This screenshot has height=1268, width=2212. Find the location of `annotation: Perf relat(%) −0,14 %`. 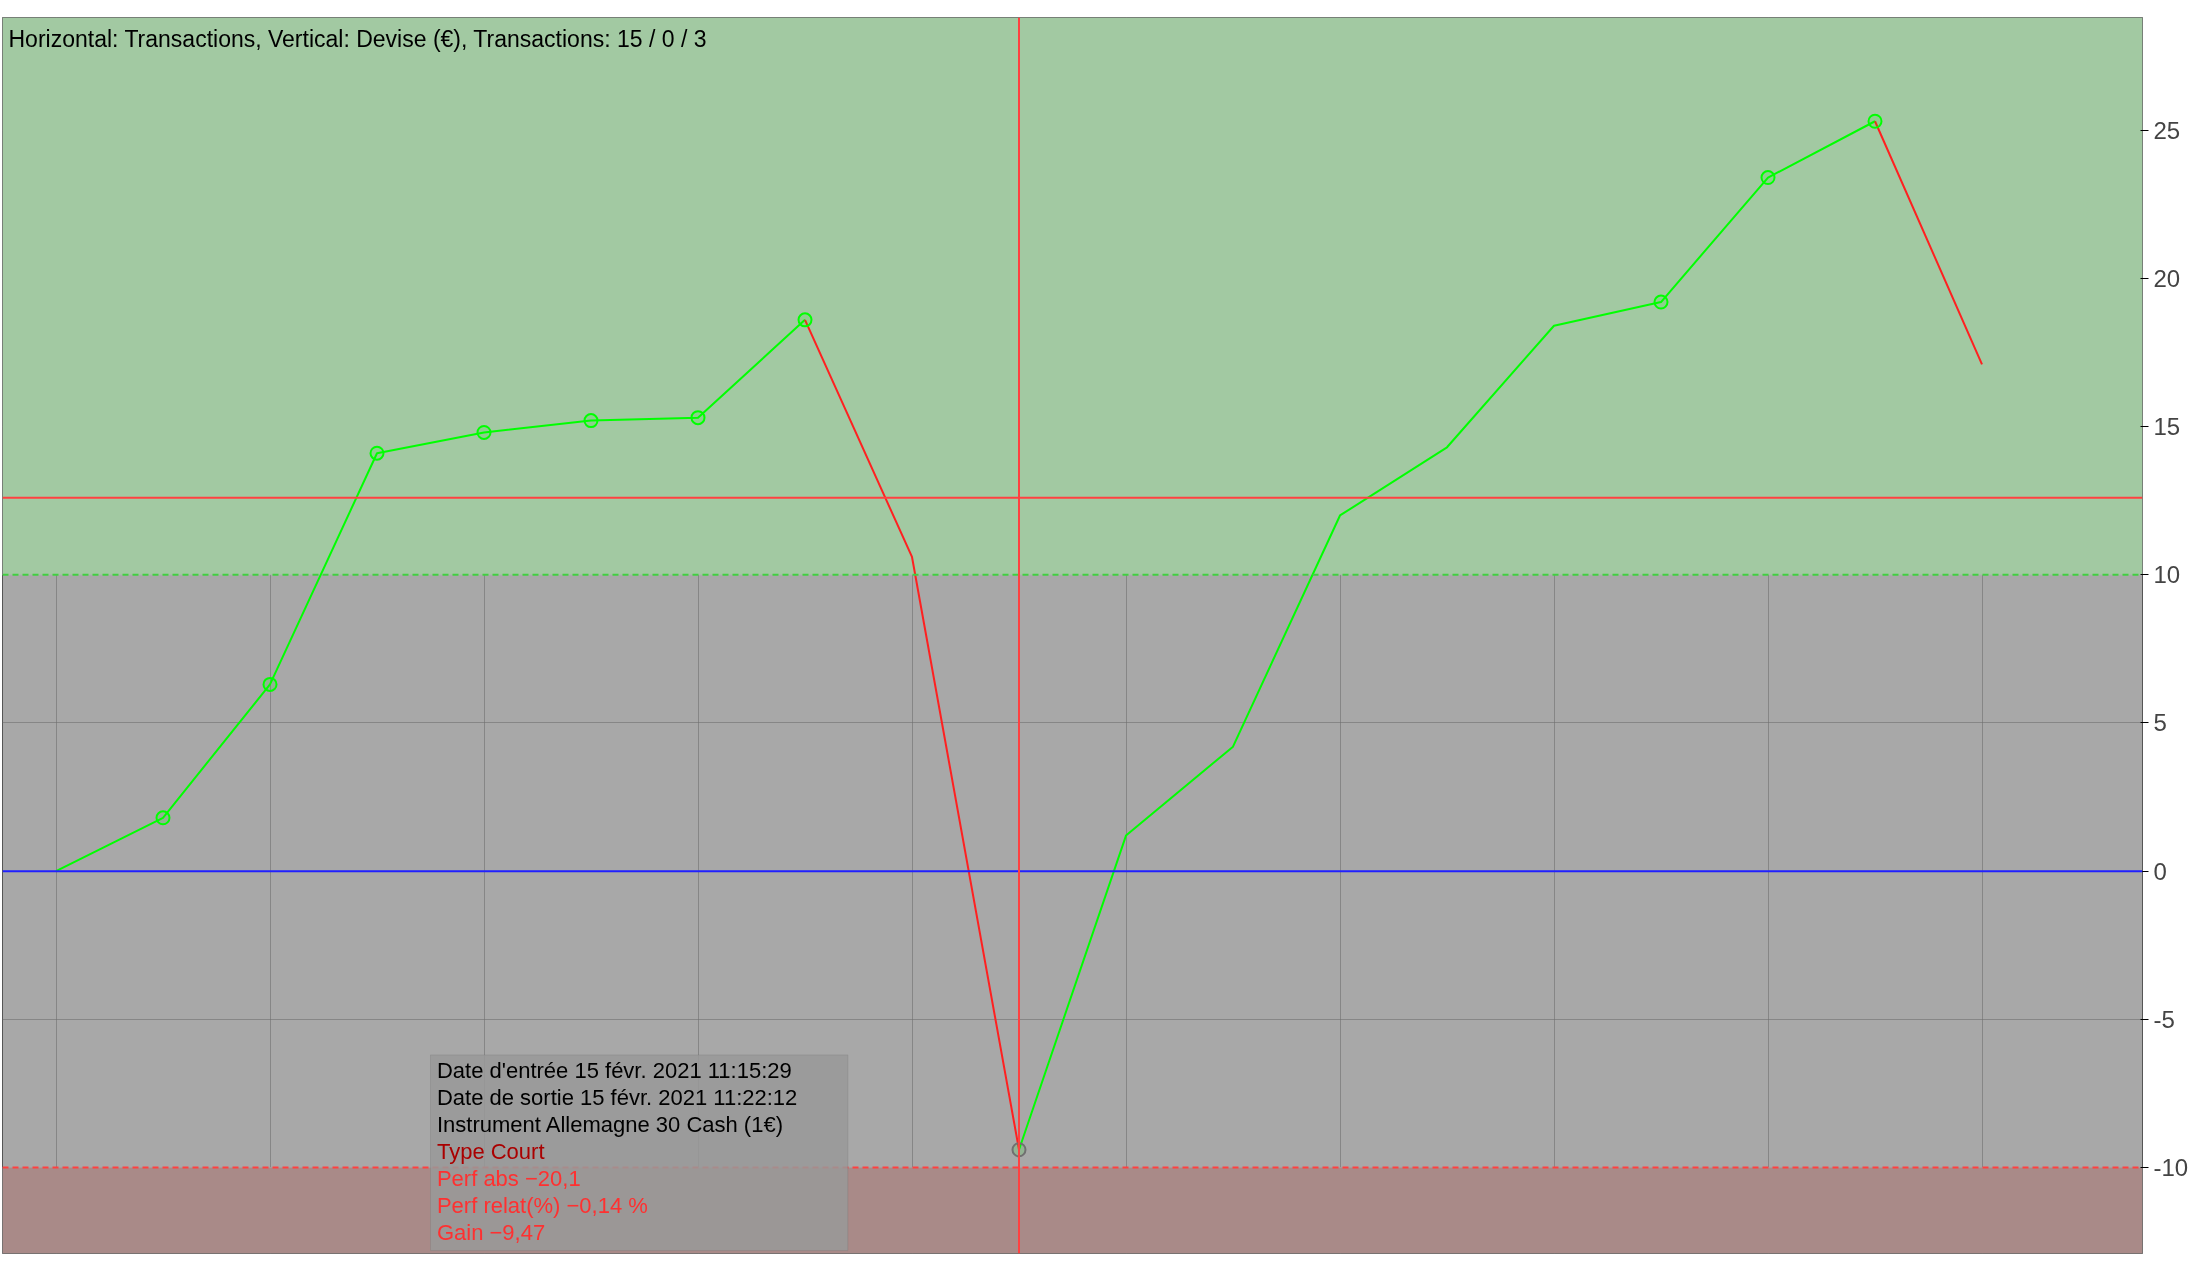

annotation: Perf relat(%) −0,14 % is located at coordinates (542, 1205).